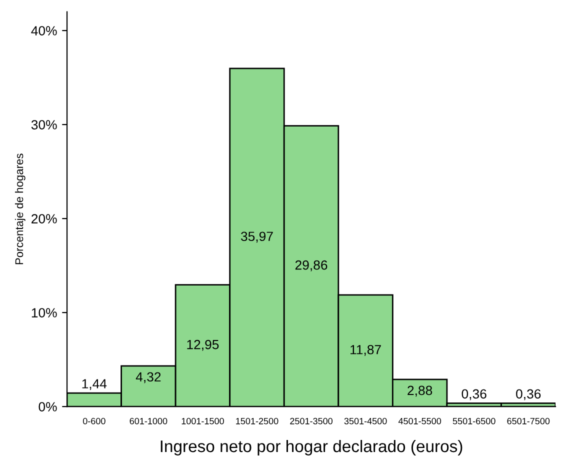  Describe the element at coordinates (203, 421) in the screenshot. I see `x-tick-label: 1001-1500` at that location.